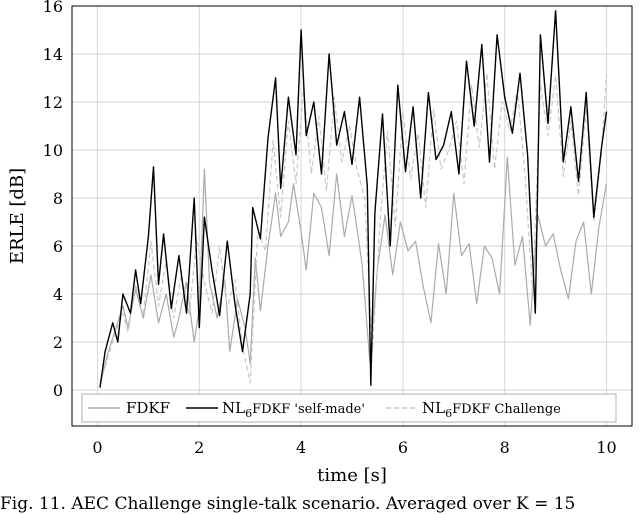 The height and width of the screenshot is (515, 640). I want to click on x-tick-label: 4, so click(301, 447).